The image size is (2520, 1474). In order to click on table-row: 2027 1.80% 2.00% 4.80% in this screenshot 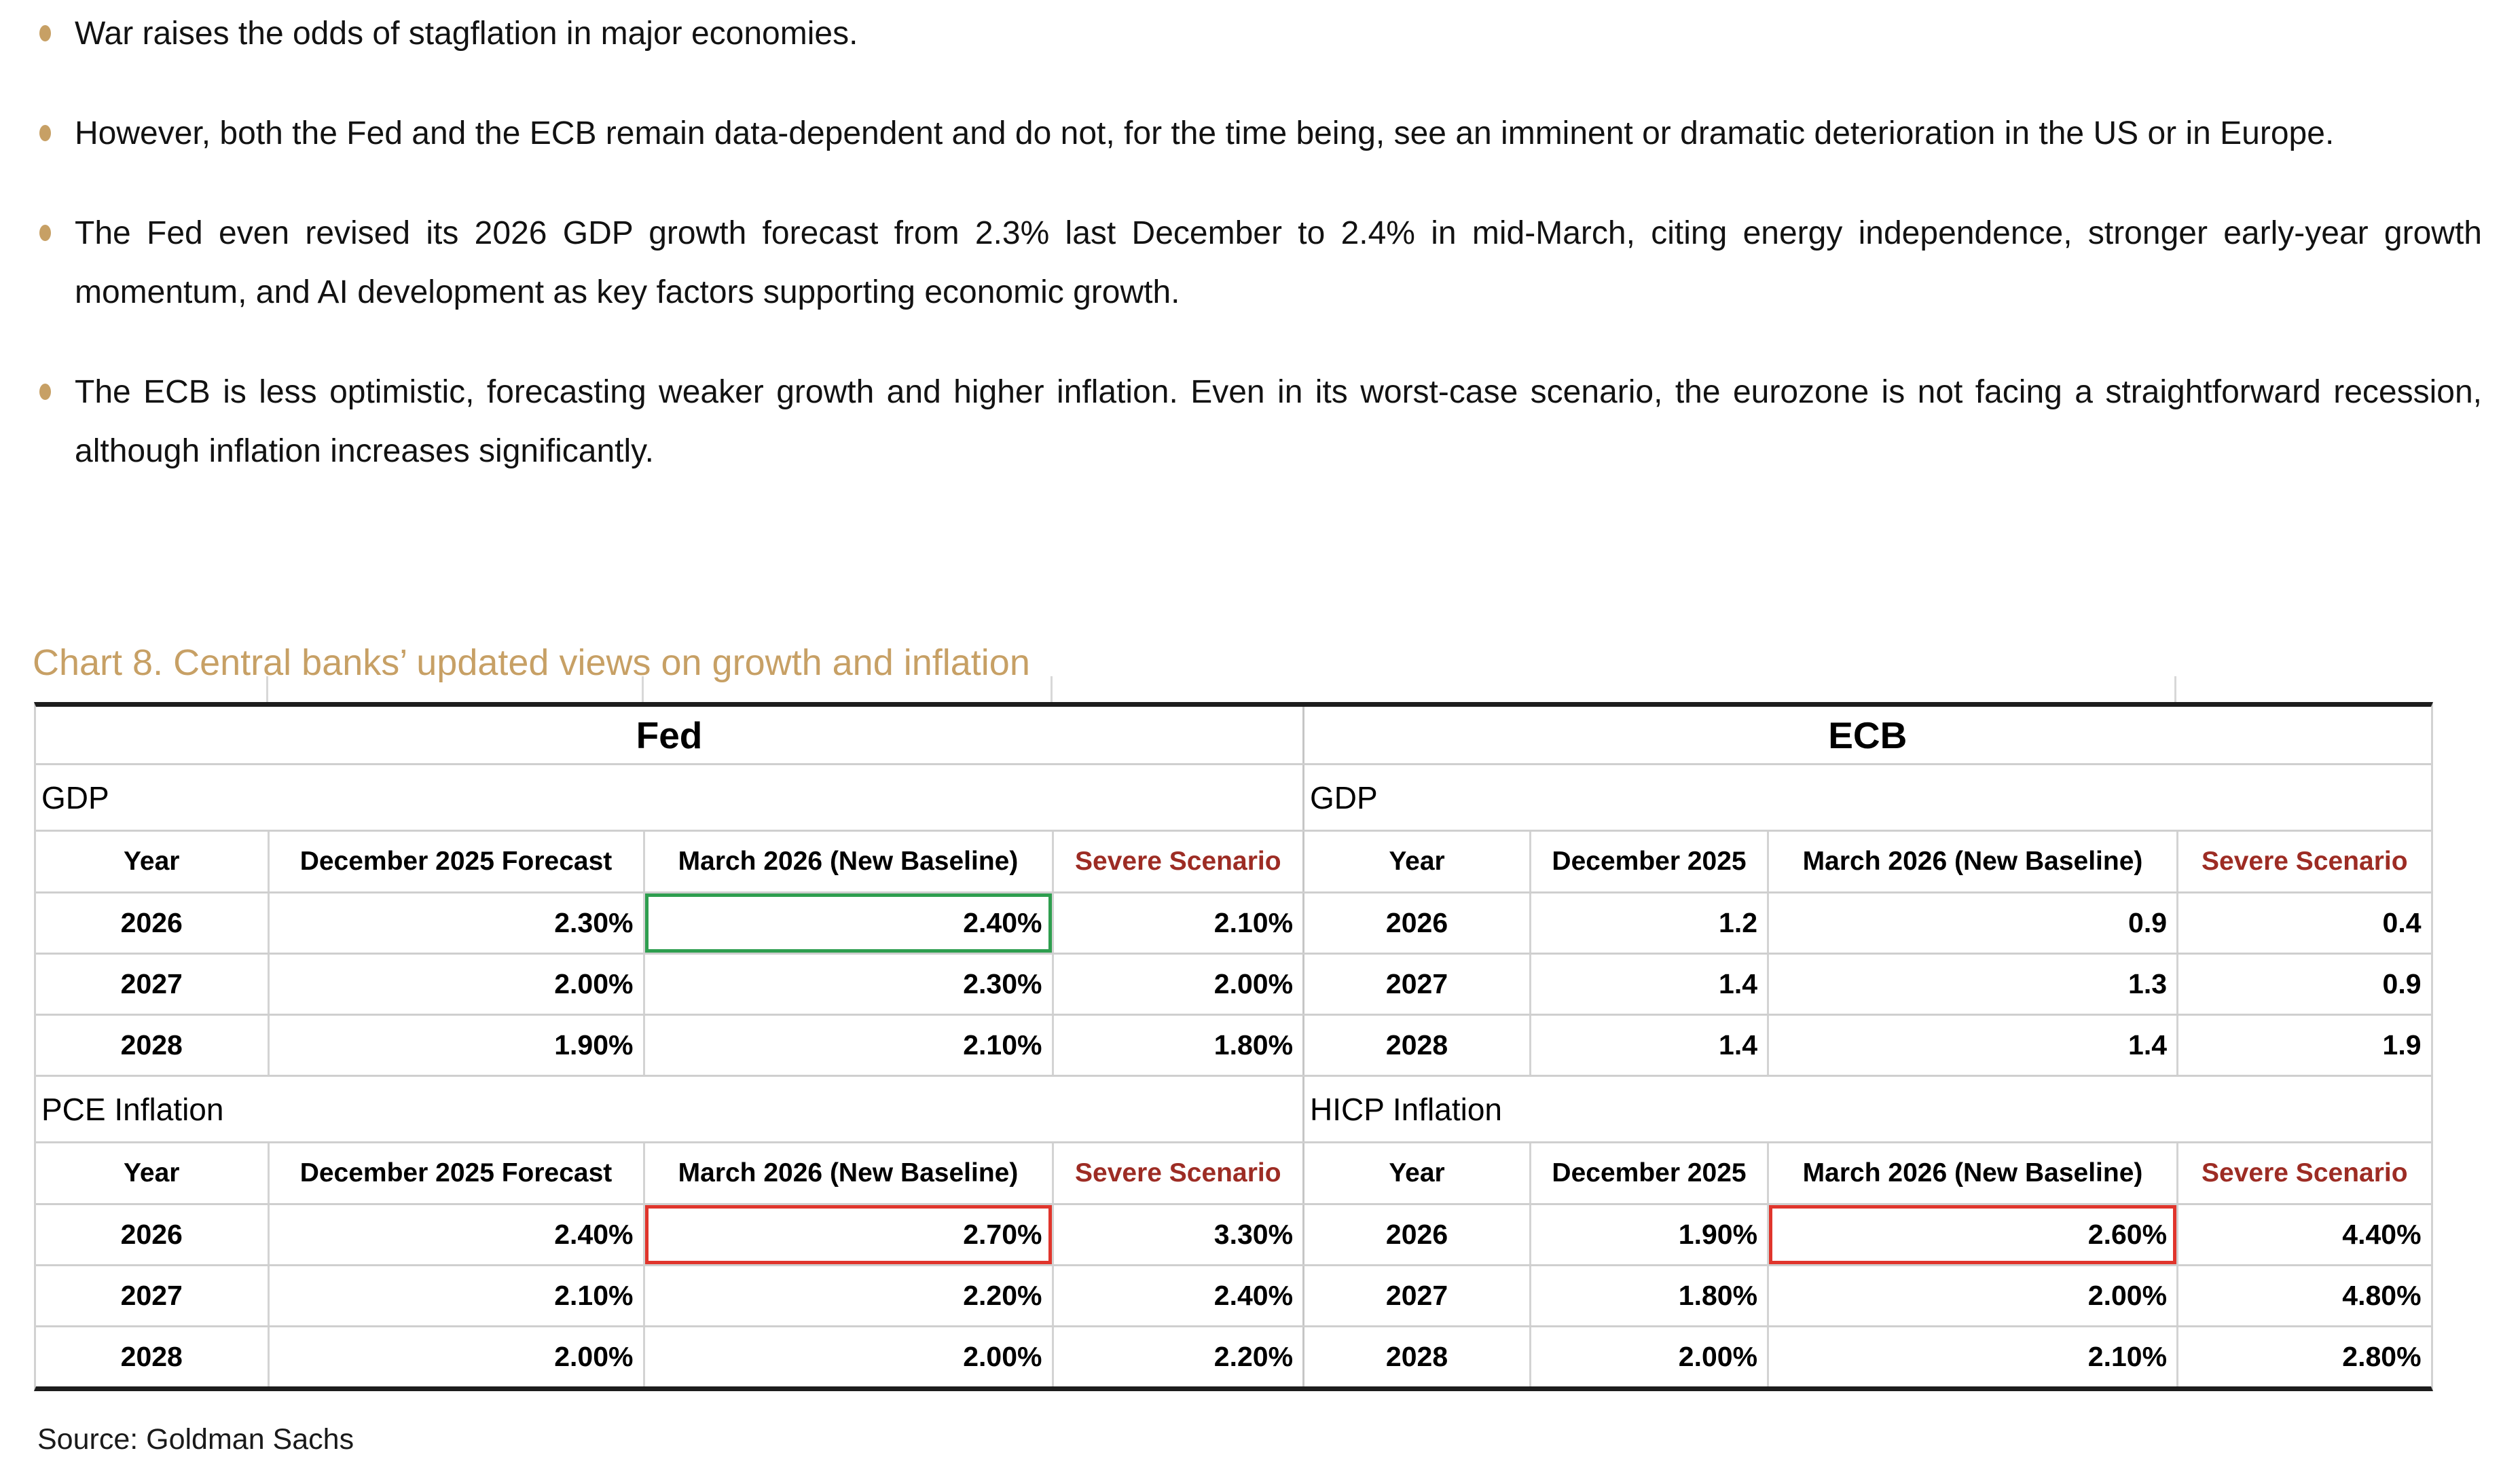, I will do `click(1867, 1296)`.